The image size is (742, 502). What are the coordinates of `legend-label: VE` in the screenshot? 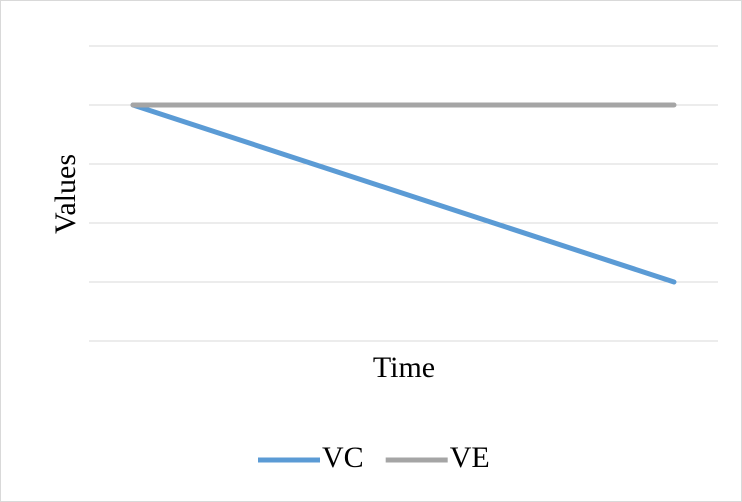 It's located at (470, 457).